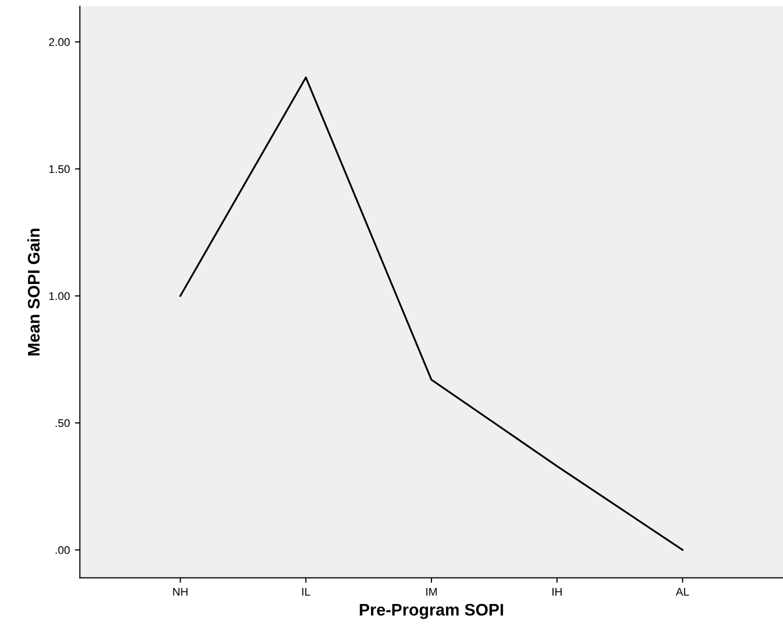  What do you see at coordinates (59, 42) in the screenshot?
I see `y-tick-label: 2.00` at bounding box center [59, 42].